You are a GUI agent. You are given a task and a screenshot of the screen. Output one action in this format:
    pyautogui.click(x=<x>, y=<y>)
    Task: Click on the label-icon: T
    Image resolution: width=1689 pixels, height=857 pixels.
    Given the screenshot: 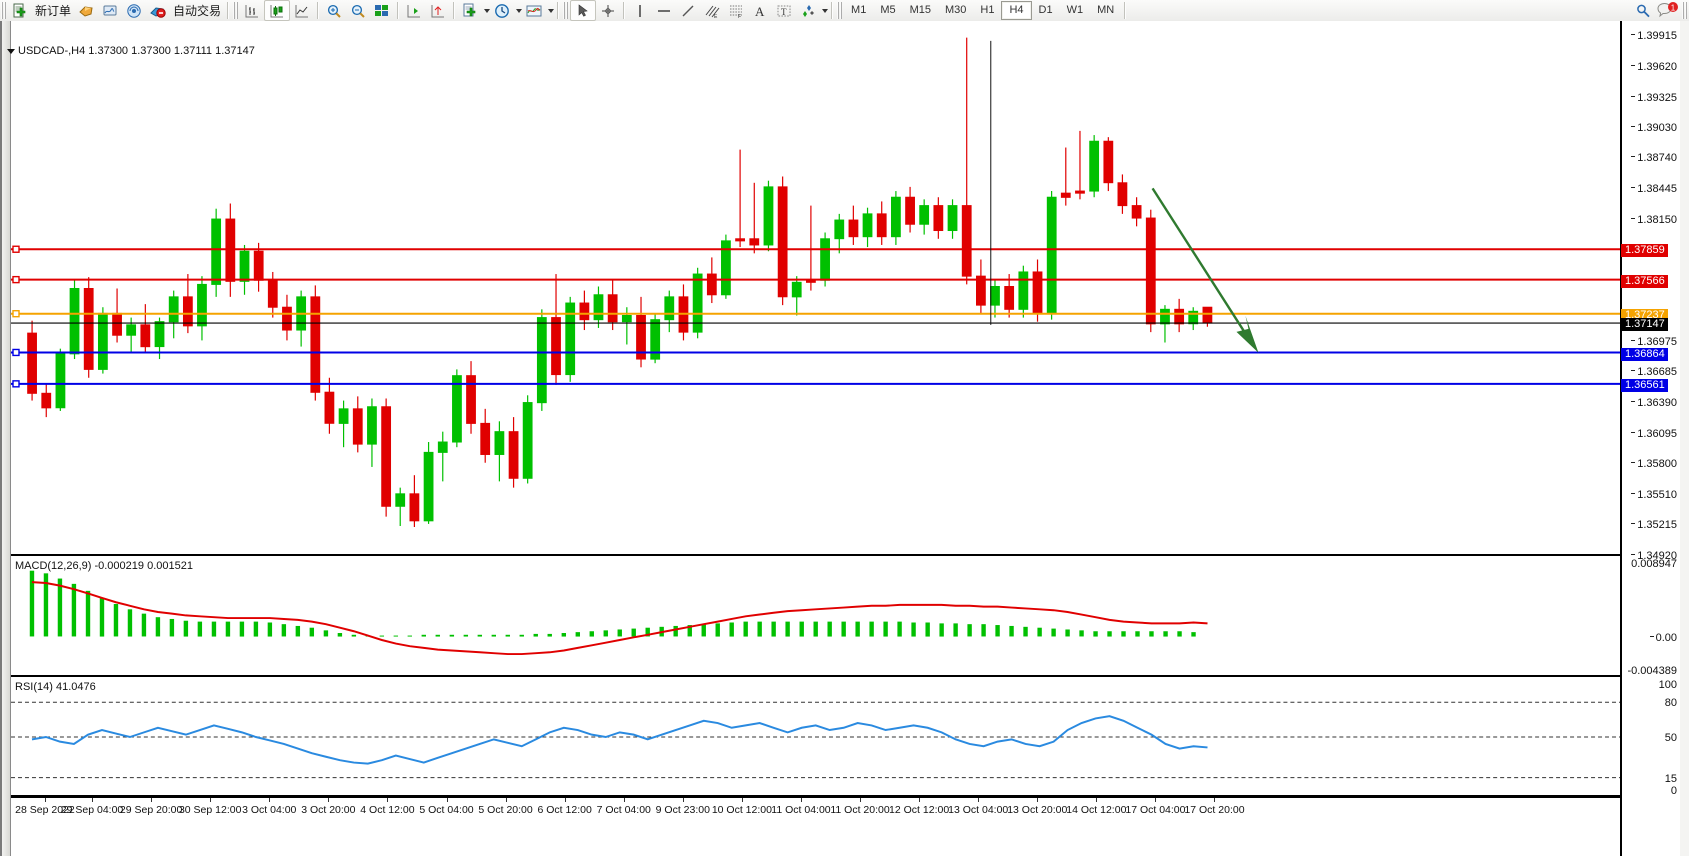 What is the action you would take?
    pyautogui.click(x=784, y=10)
    